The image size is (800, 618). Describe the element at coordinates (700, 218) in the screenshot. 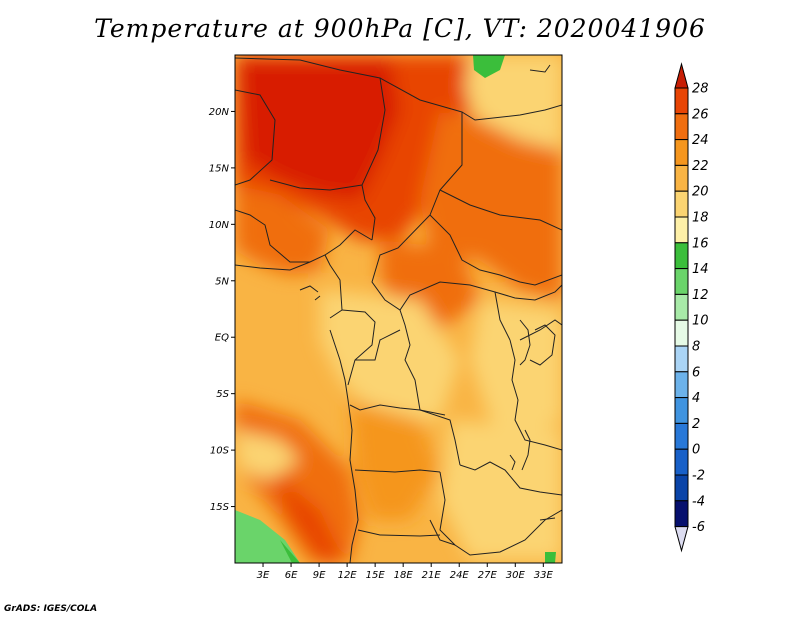

I see `colorbar-level-label: 18` at that location.